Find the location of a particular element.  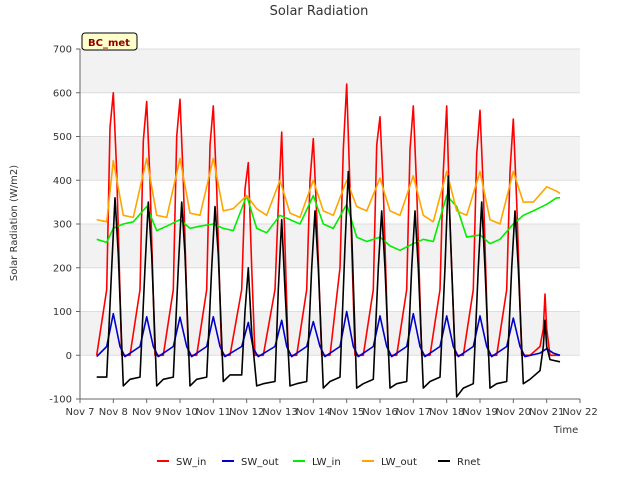

x-tick-label: Nov 18 is located at coordinates (446, 412).